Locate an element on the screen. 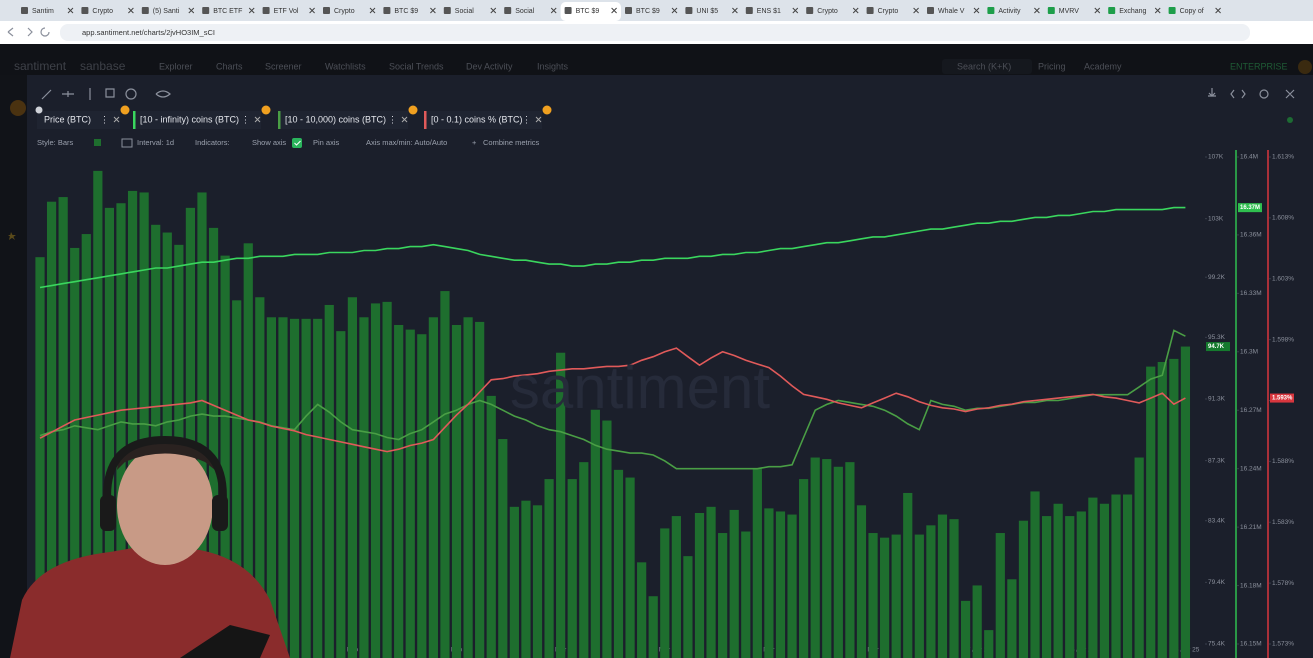 The height and width of the screenshot is (658, 1313). interval: Interval: 1d is located at coordinates (155, 142).